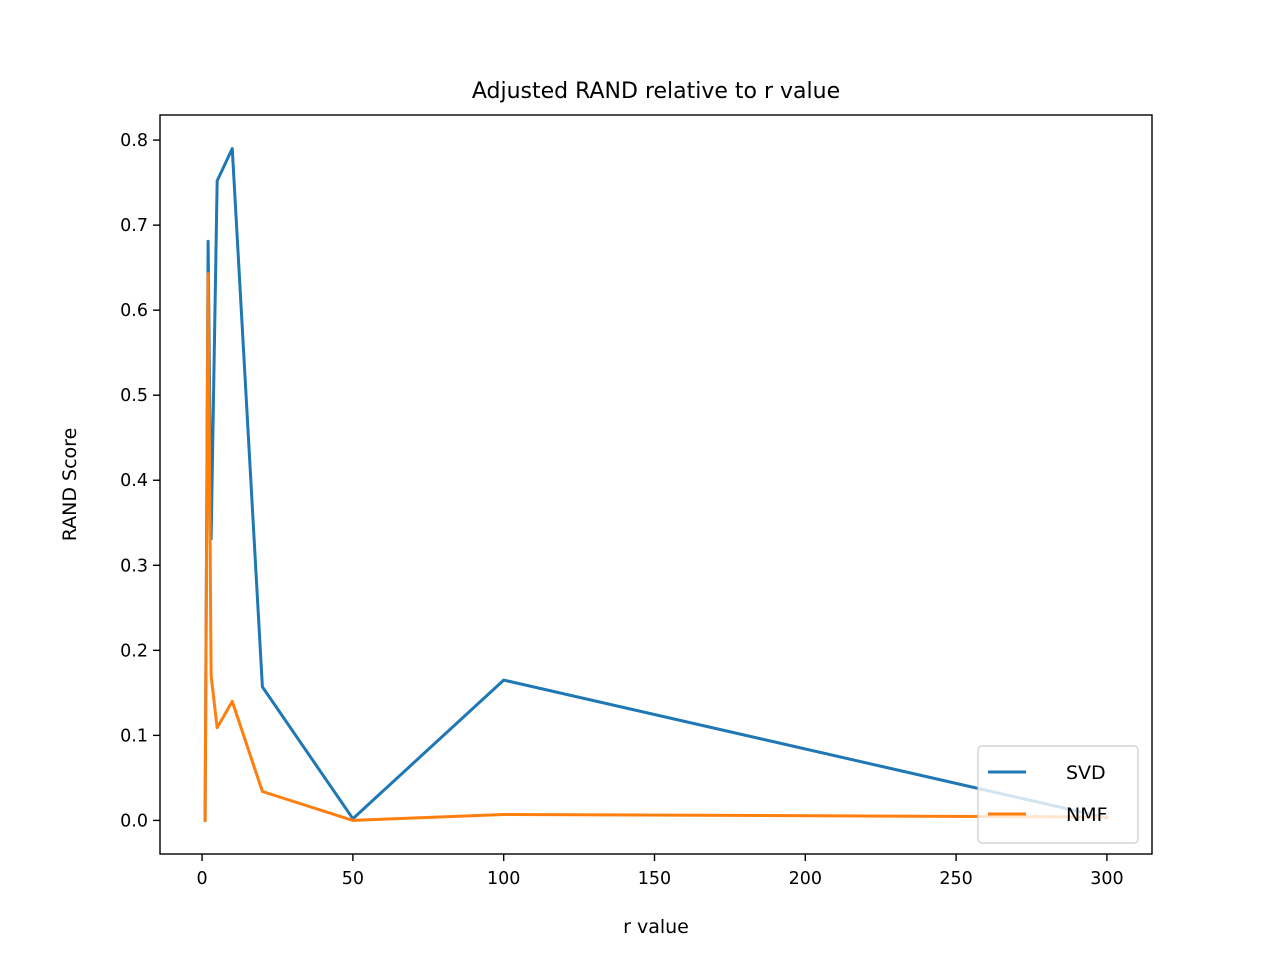 Image resolution: width=1280 pixels, height=960 pixels. Describe the element at coordinates (656, 91) in the screenshot. I see `chart-title: Adjusted RAND relative to r value` at that location.